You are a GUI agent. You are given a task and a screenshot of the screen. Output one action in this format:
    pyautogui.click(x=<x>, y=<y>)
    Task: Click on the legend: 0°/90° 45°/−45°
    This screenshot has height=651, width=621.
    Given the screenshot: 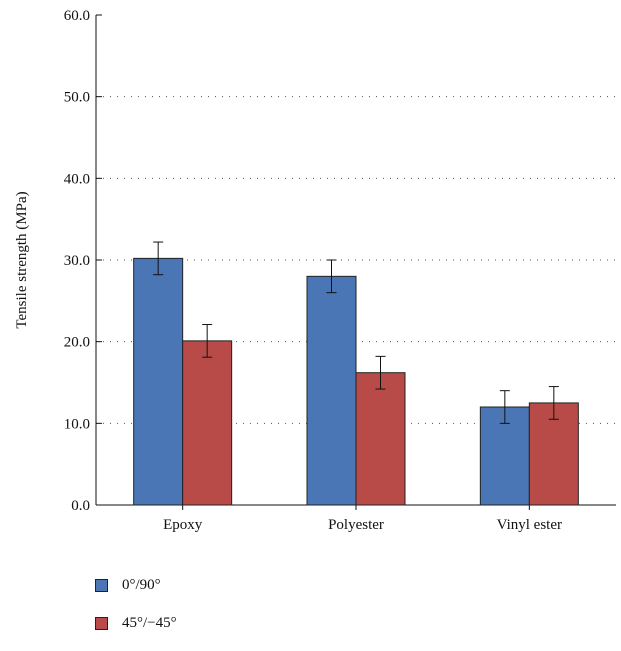 What is the action you would take?
    pyautogui.click(x=136, y=613)
    